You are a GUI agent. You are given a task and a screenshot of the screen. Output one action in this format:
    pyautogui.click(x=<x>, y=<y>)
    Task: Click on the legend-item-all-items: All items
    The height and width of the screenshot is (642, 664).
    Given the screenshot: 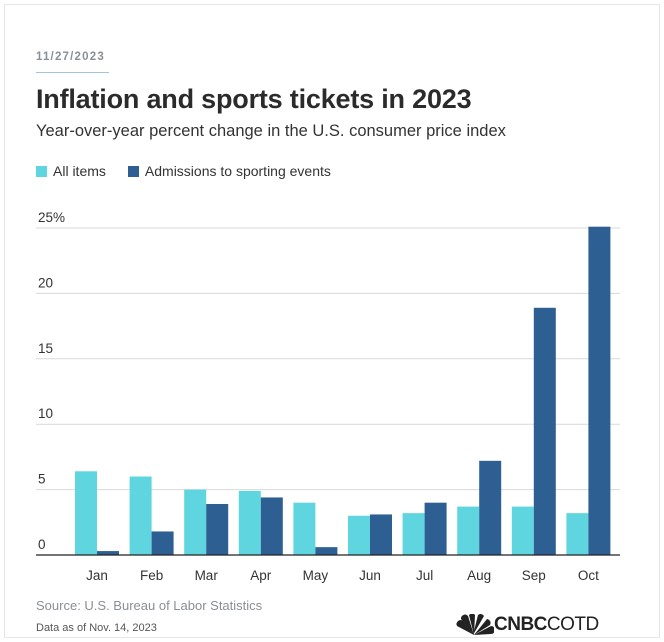 What is the action you would take?
    pyautogui.click(x=71, y=171)
    